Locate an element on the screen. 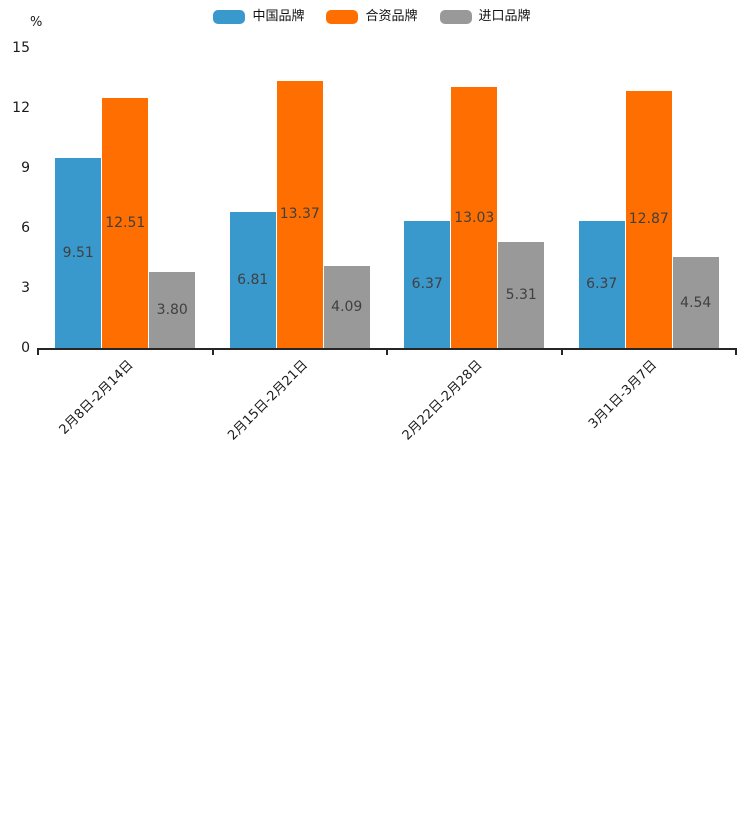 This screenshot has width=744, height=828. legend-item-label: 中国品牌 is located at coordinates (278, 16).